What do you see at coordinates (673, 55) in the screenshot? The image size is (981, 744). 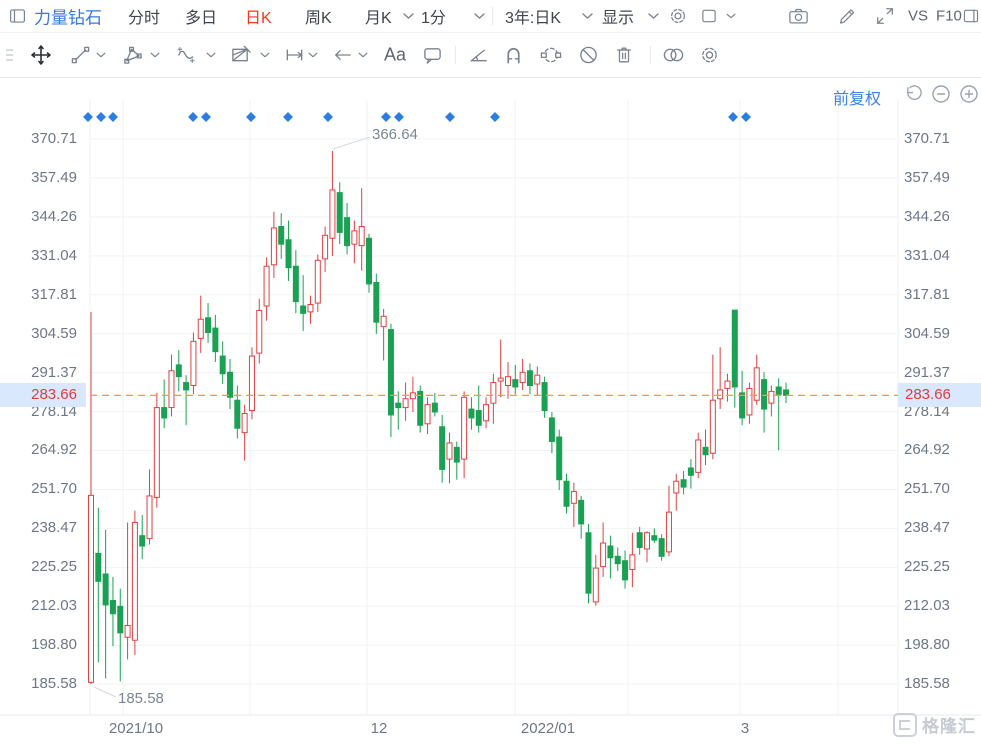 I see `compare-tool-icon` at bounding box center [673, 55].